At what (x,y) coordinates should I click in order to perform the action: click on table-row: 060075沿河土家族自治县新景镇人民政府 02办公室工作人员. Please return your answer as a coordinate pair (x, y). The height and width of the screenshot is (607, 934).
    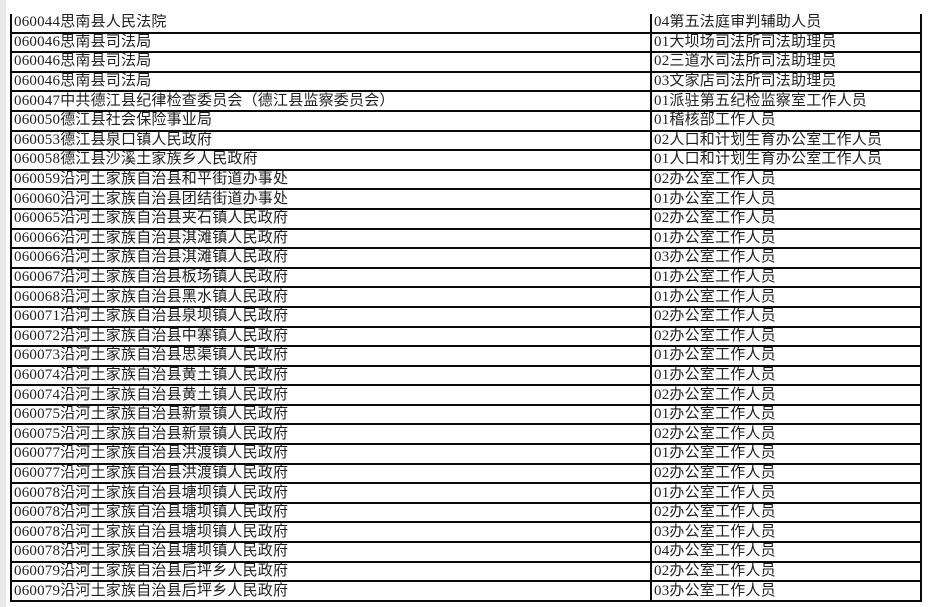
    Looking at the image, I should click on (466, 434).